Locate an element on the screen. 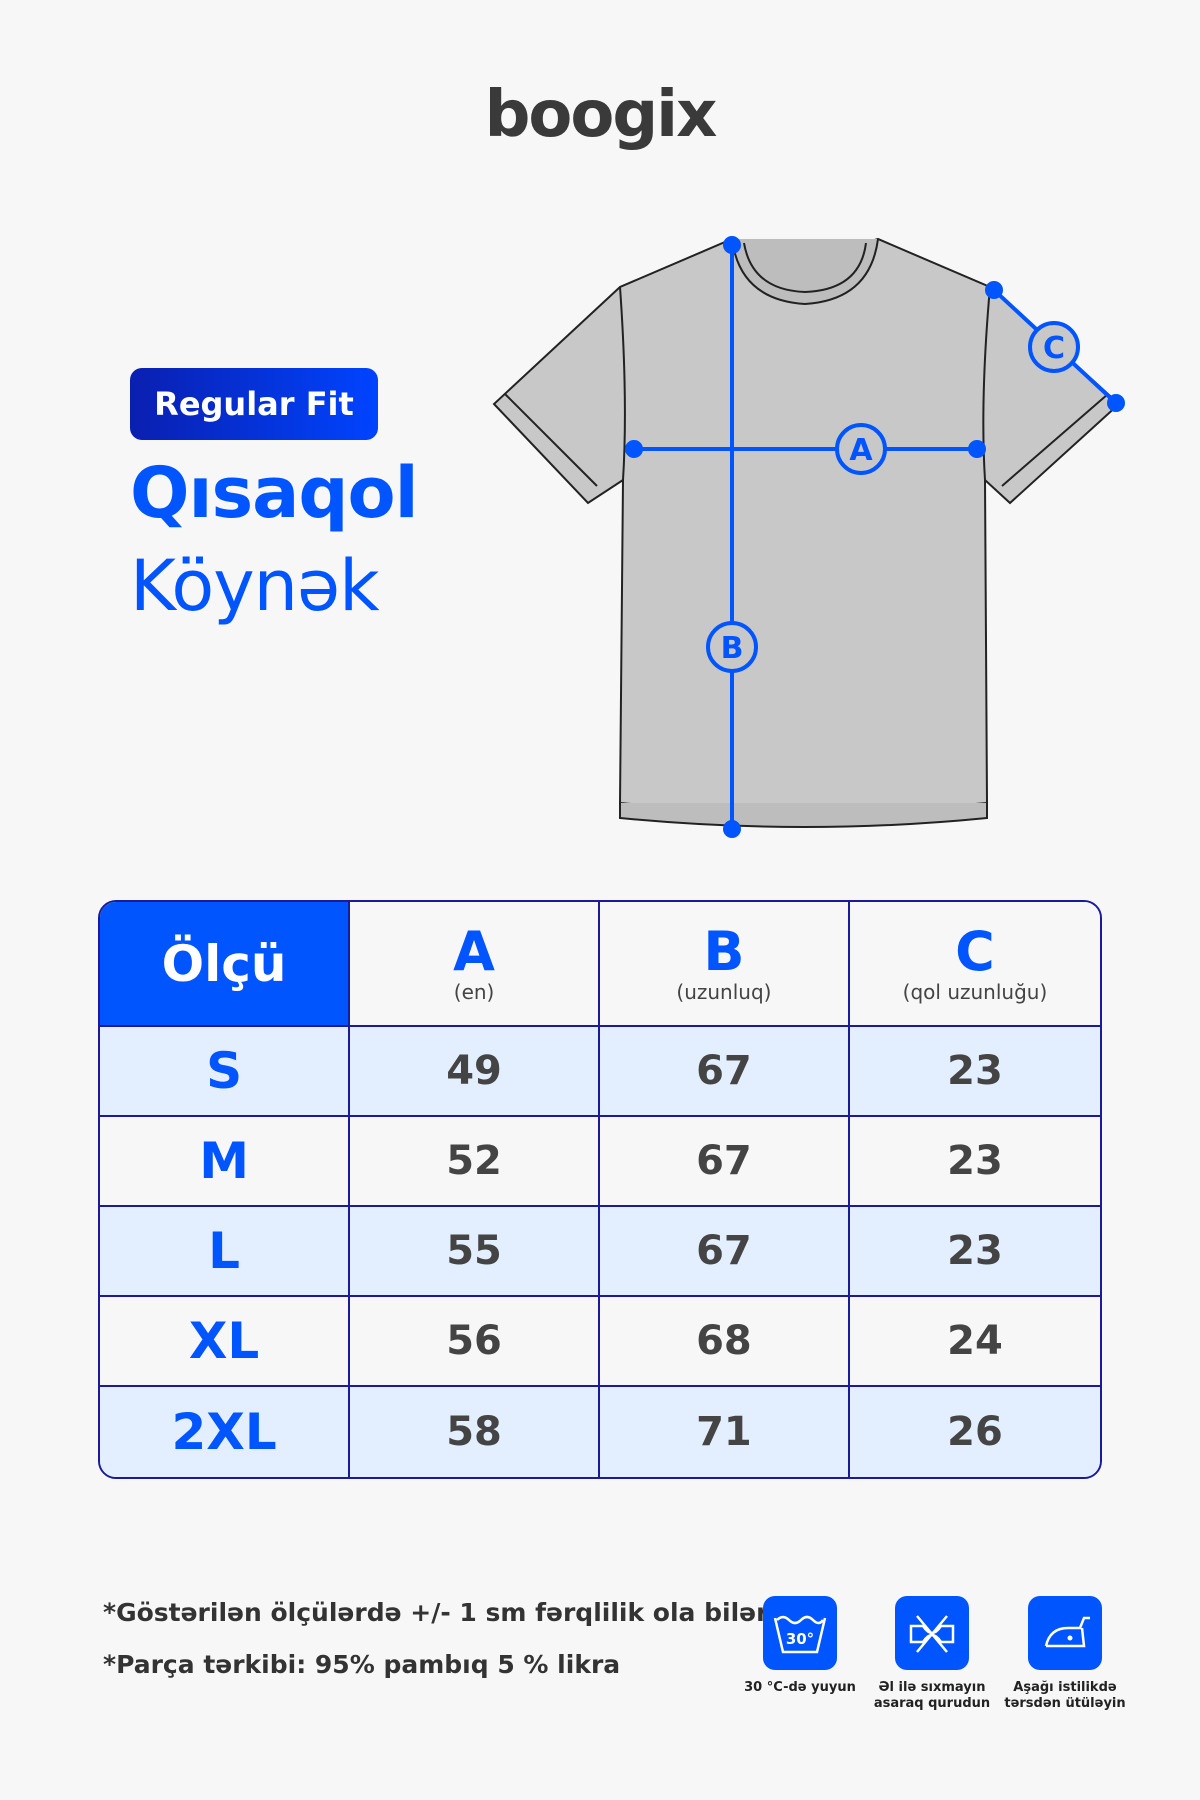 The width and height of the screenshot is (1200, 1800). svg-text: 30° is located at coordinates (800, 1639).